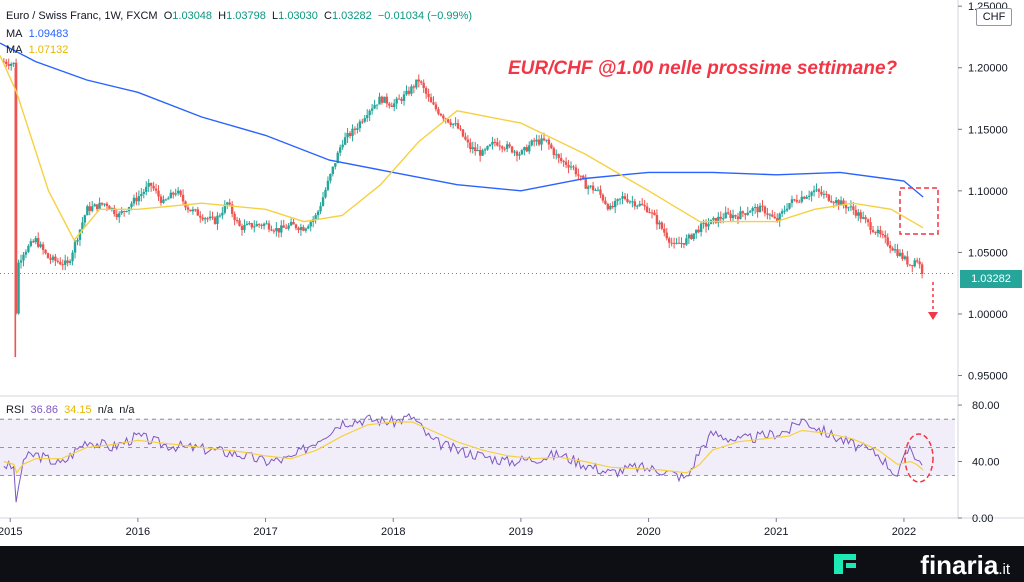  Describe the element at coordinates (275, 16) in the screenshot. I see `low-label: L` at that location.